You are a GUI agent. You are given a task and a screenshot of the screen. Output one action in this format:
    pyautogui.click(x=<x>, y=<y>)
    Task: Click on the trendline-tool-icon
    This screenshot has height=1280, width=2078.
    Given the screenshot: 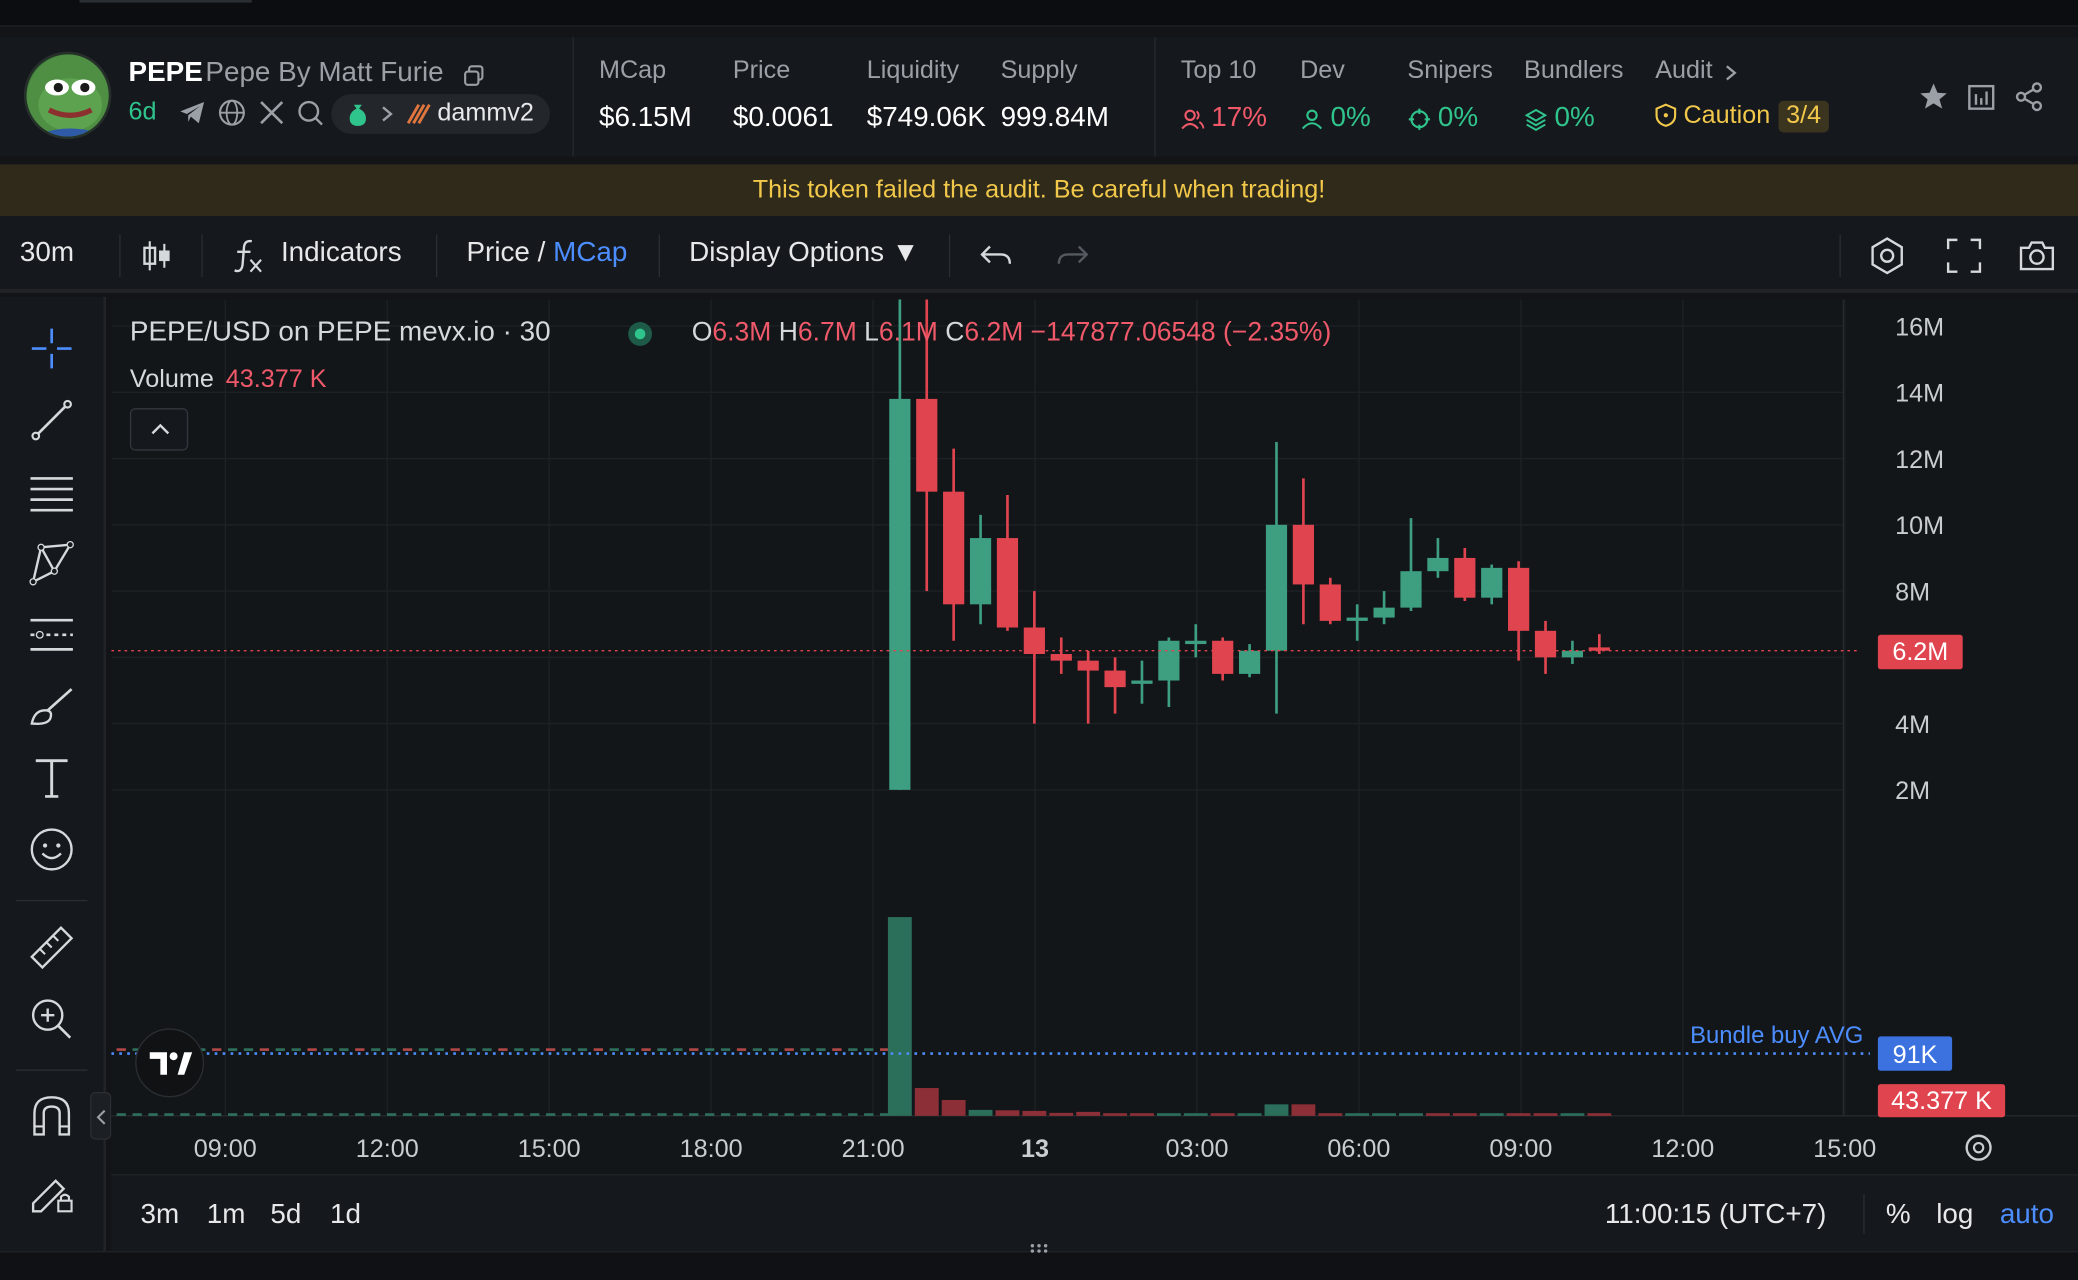 What is the action you would take?
    pyautogui.click(x=52, y=420)
    